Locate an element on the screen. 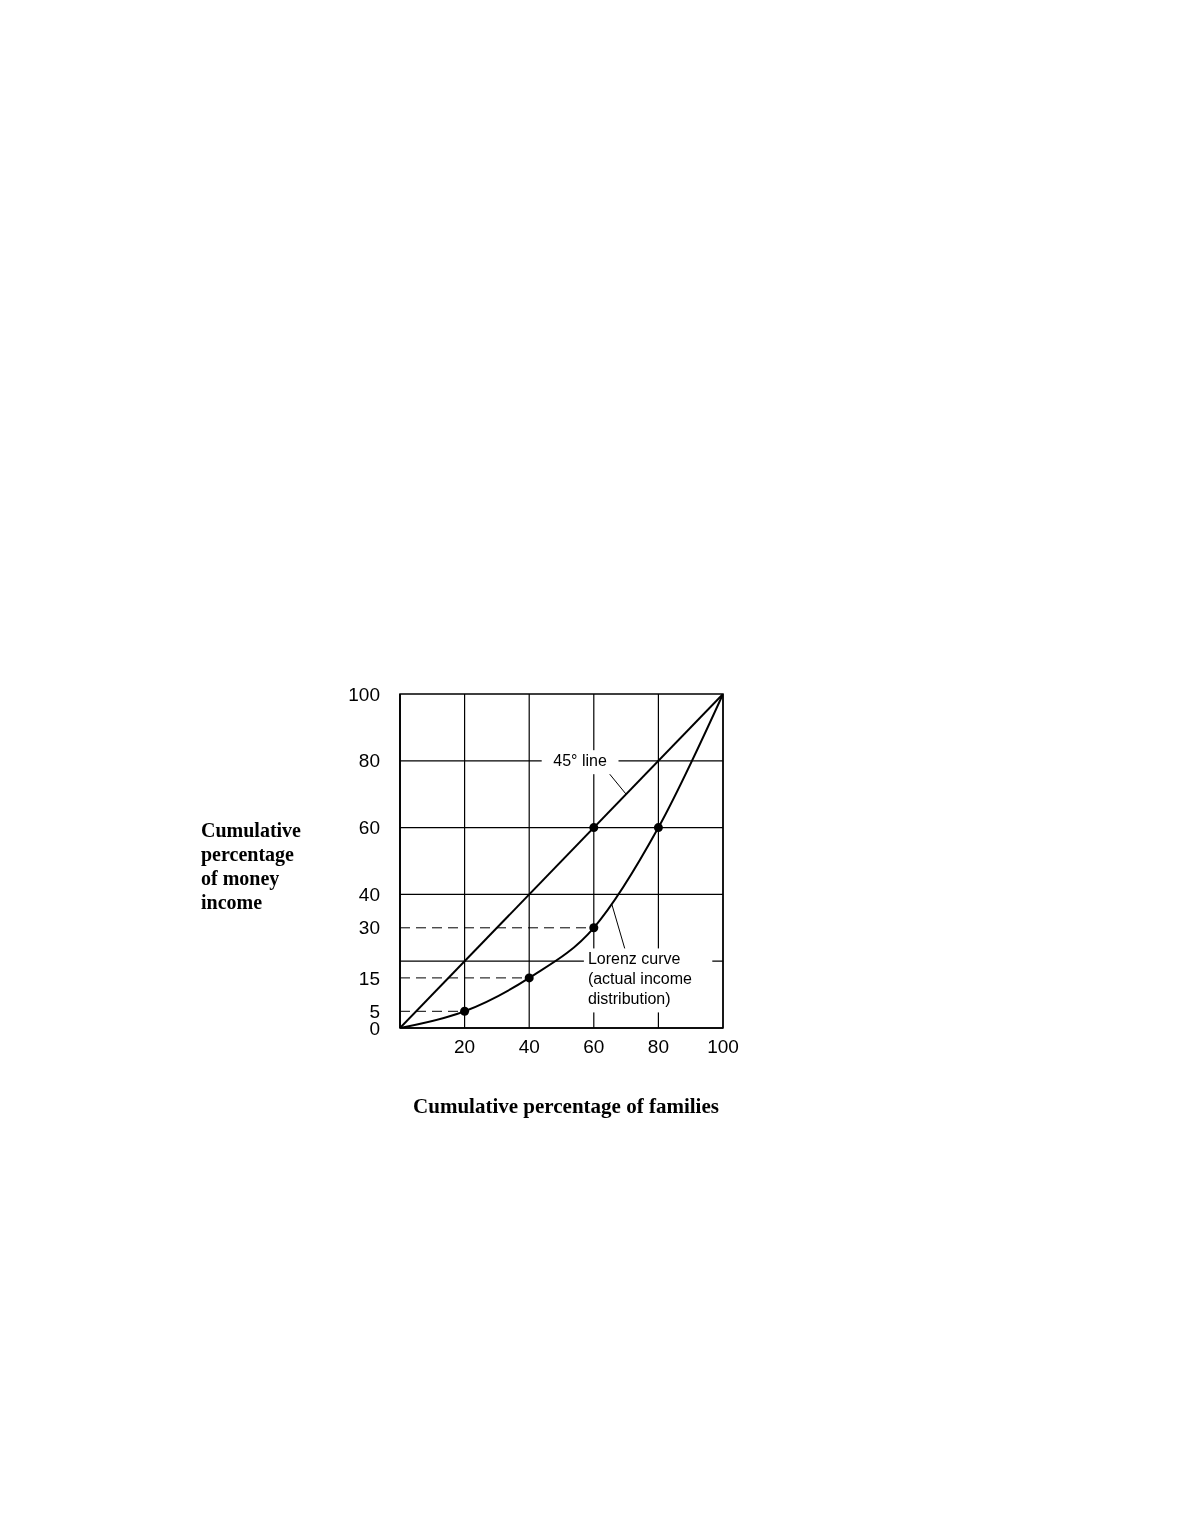 The width and height of the screenshot is (1180, 1527). y-tick-label: 30 is located at coordinates (369, 928).